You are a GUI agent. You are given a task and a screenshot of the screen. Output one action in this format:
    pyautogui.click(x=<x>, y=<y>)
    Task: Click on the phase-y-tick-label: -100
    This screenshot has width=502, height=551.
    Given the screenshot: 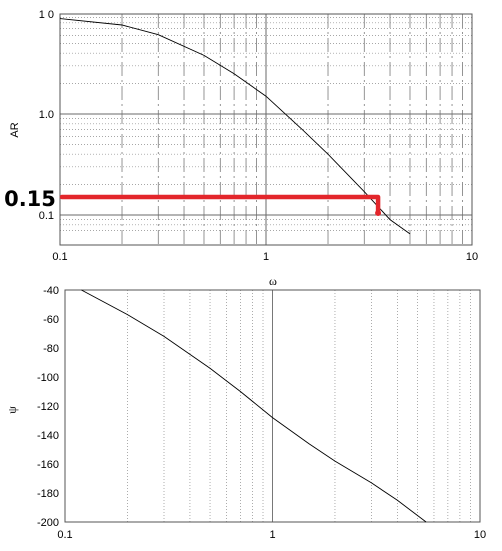 What is the action you would take?
    pyautogui.click(x=48, y=378)
    